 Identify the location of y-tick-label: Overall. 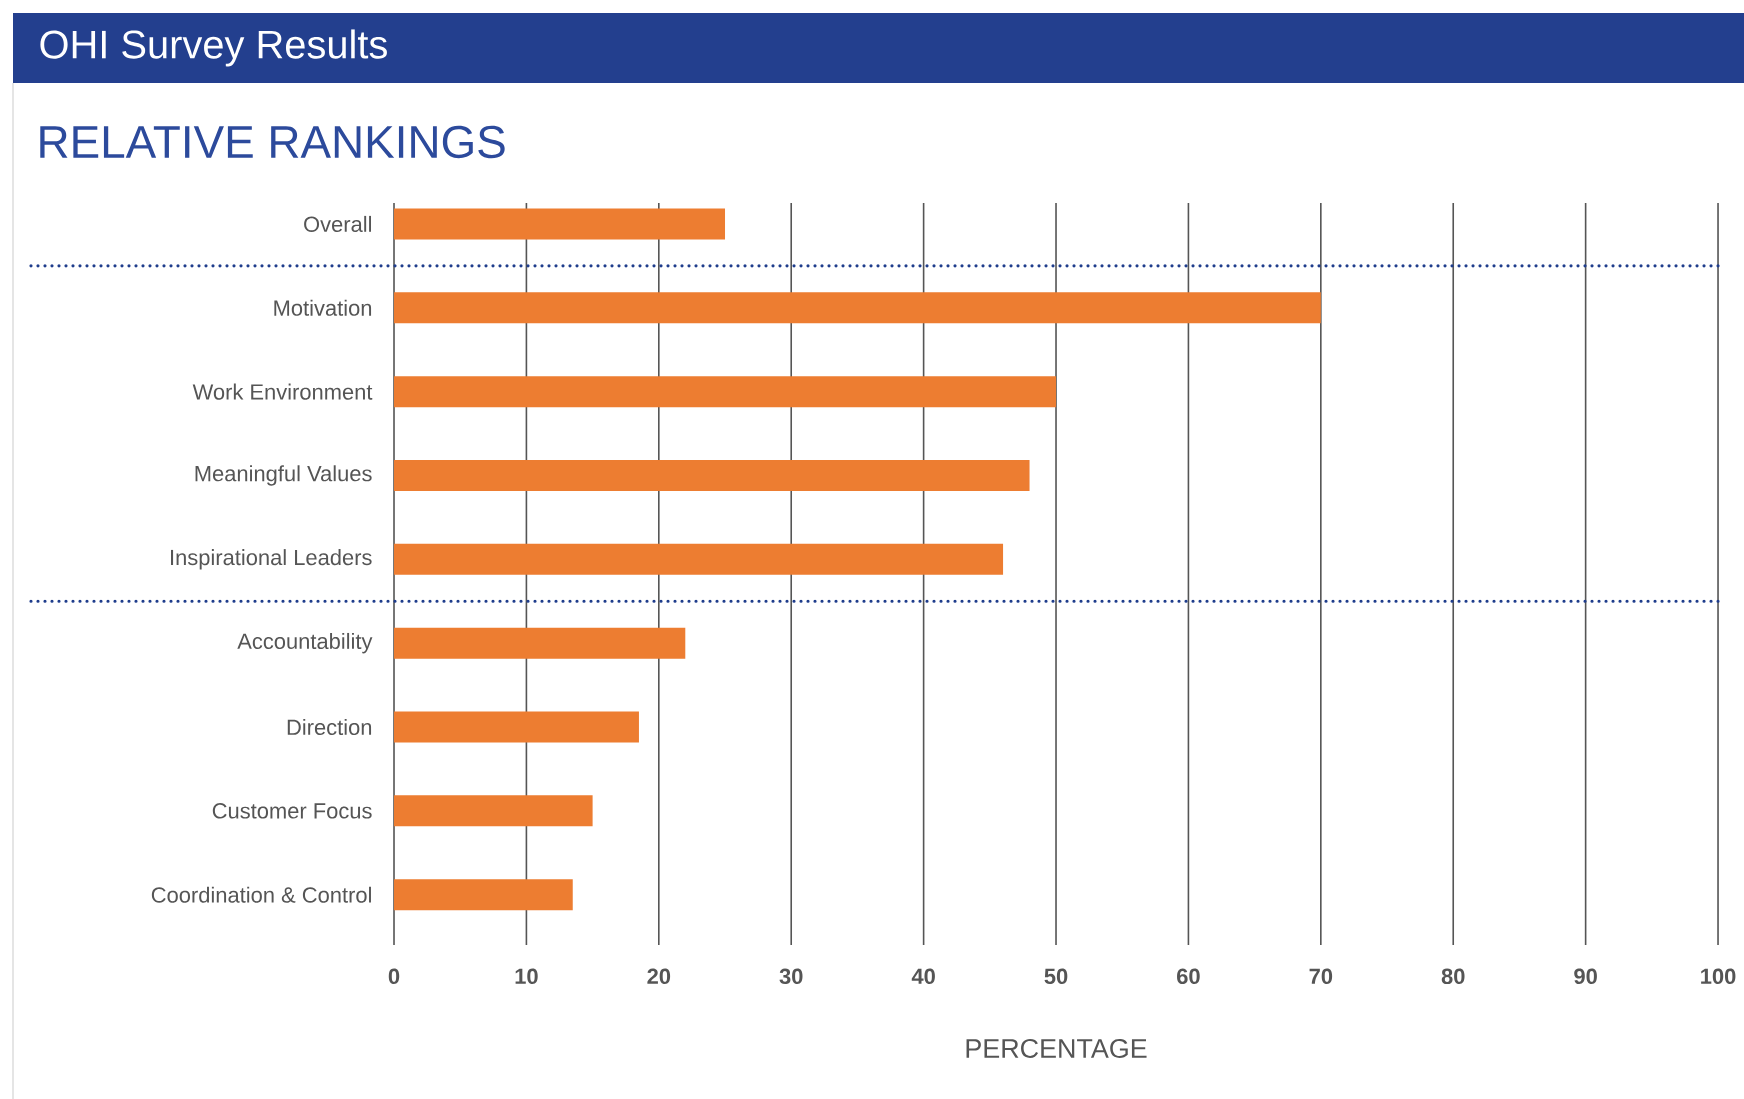
(338, 223).